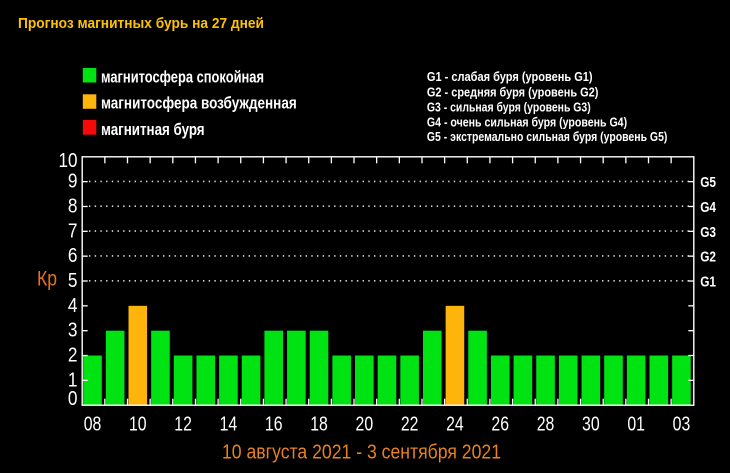  What do you see at coordinates (510, 76) in the screenshot?
I see `svg-text: G1 - слабая буря (уровень G1)` at bounding box center [510, 76].